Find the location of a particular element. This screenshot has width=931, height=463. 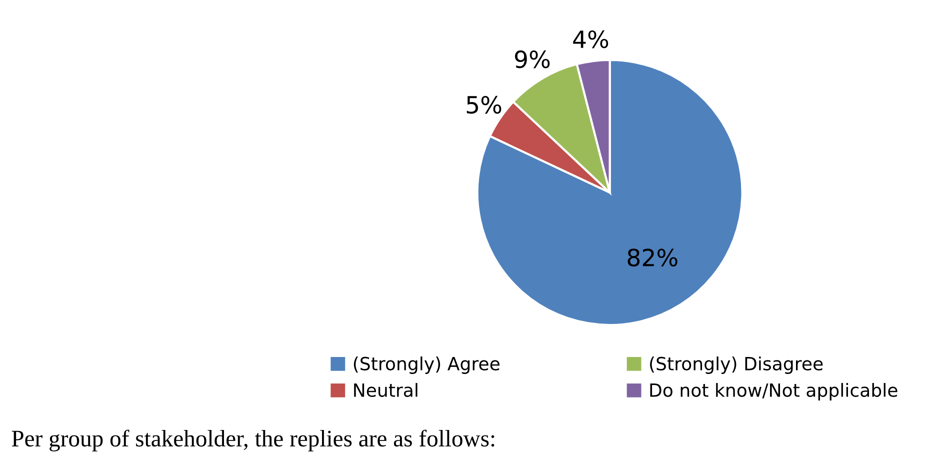

legend-label: Neutral is located at coordinates (386, 389).